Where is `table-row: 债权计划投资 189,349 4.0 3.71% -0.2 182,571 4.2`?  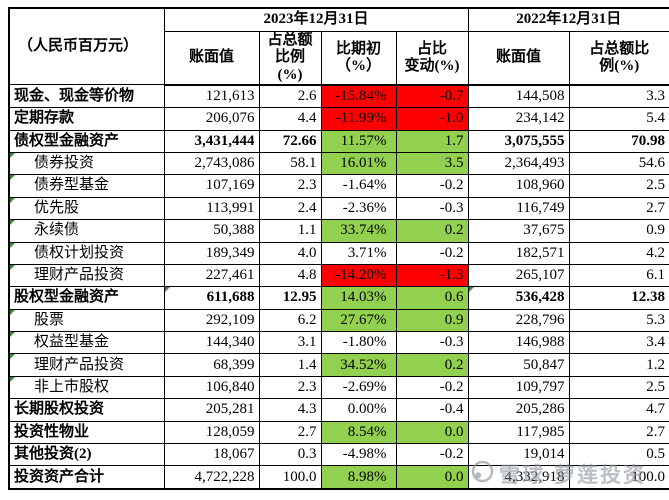
table-row: 债权计划投资 189,349 4.0 3.71% -0.2 182,571 4.2 is located at coordinates (338, 253).